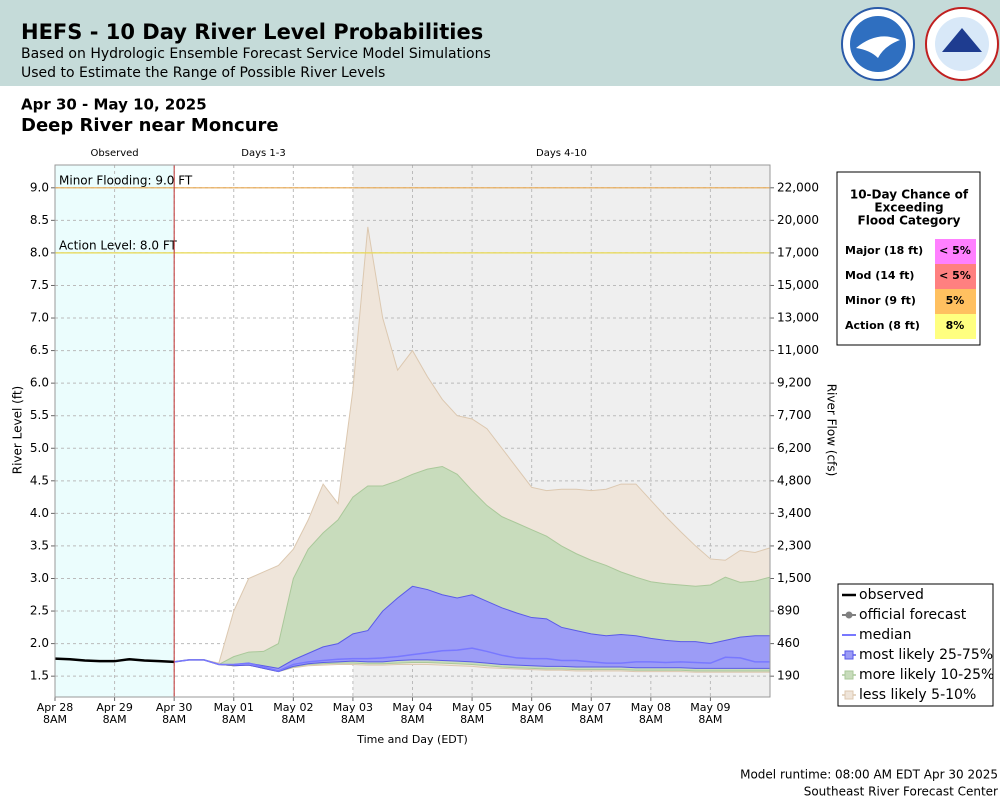 This screenshot has width=1000, height=800. What do you see at coordinates (263, 153) in the screenshot?
I see `region-label: Days 1-3` at bounding box center [263, 153].